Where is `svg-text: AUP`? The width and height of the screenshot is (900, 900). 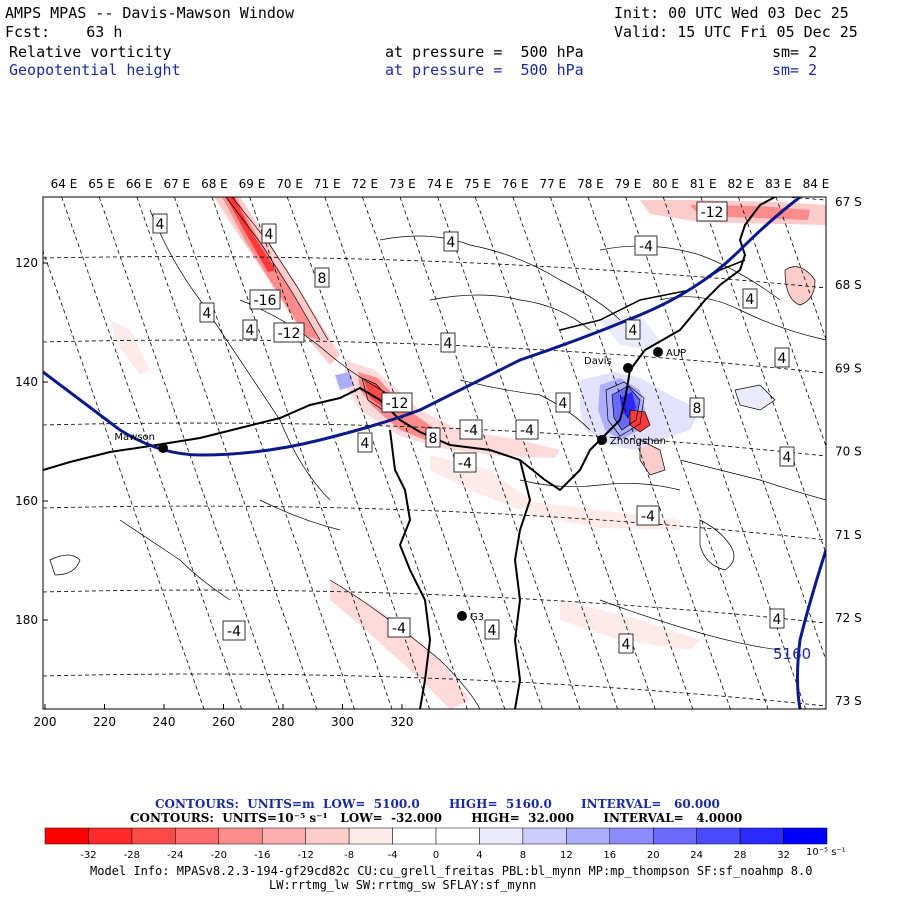
svg-text: AUP is located at coordinates (676, 353).